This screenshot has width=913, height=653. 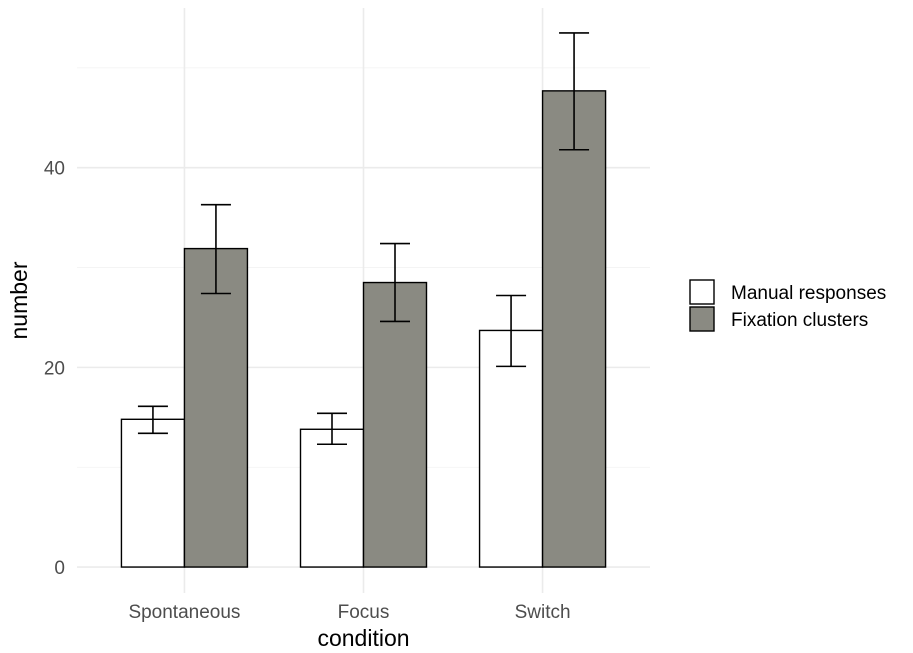 I want to click on x-tick-label: Switch, so click(x=543, y=612).